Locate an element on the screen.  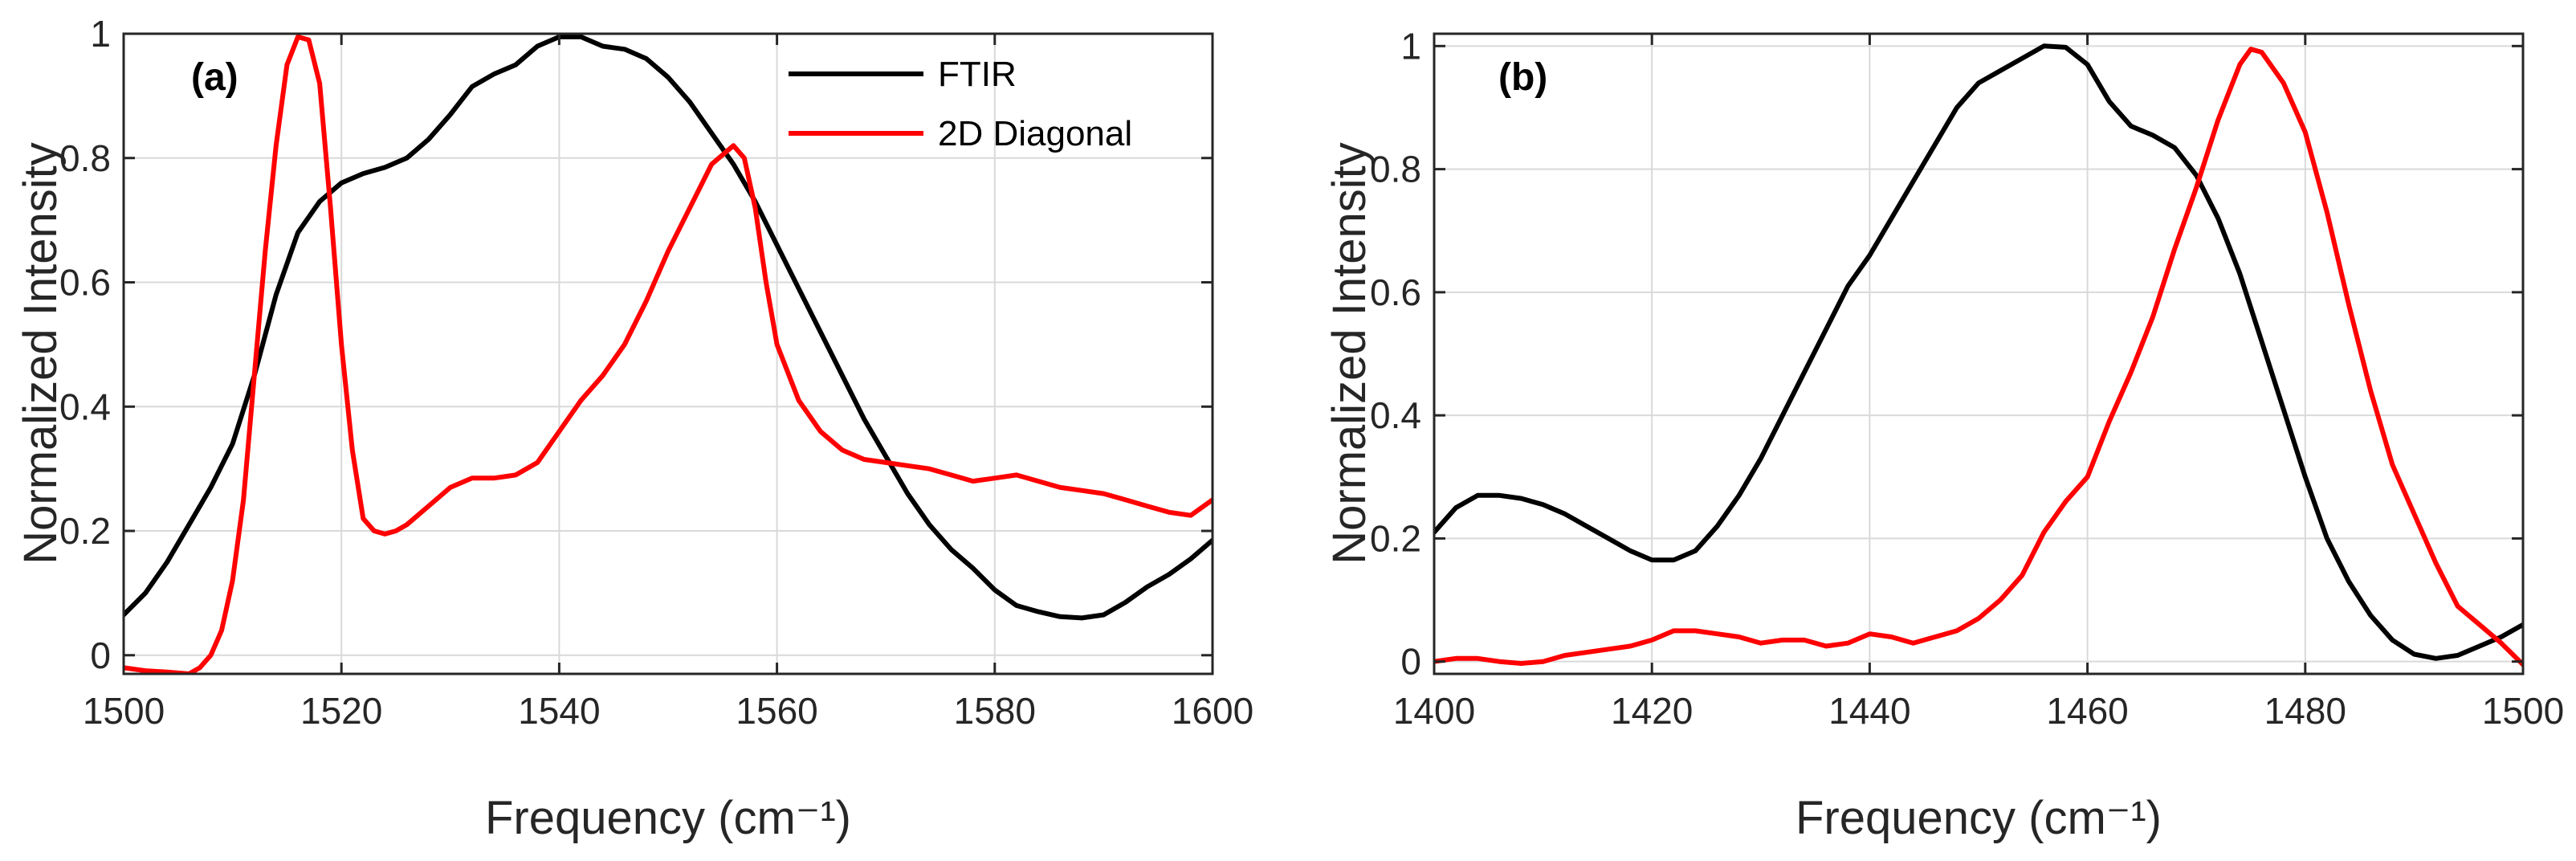
panel-a-y-tick-label: 1 is located at coordinates (100, 34).